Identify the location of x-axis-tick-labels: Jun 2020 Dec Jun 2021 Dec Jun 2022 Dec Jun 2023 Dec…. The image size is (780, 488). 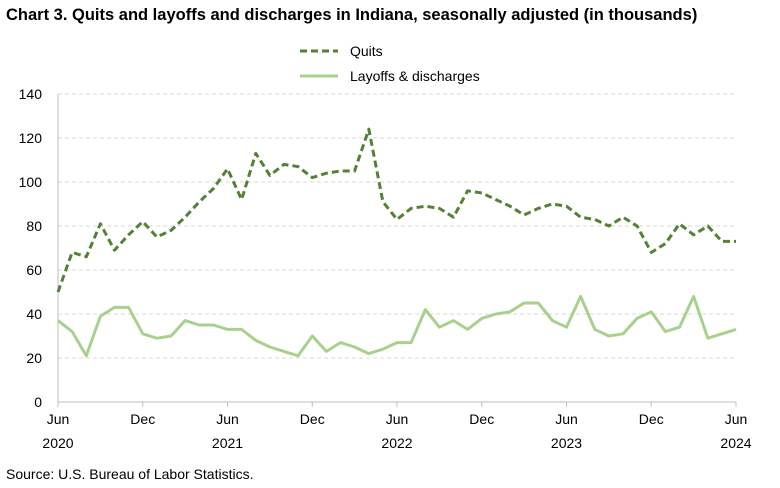
(396, 431).